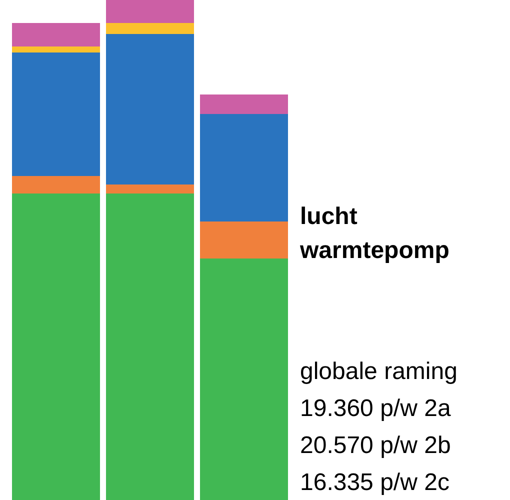 This screenshot has height=500, width=510. I want to click on text: 20.570 p/w 2b, so click(376, 446).